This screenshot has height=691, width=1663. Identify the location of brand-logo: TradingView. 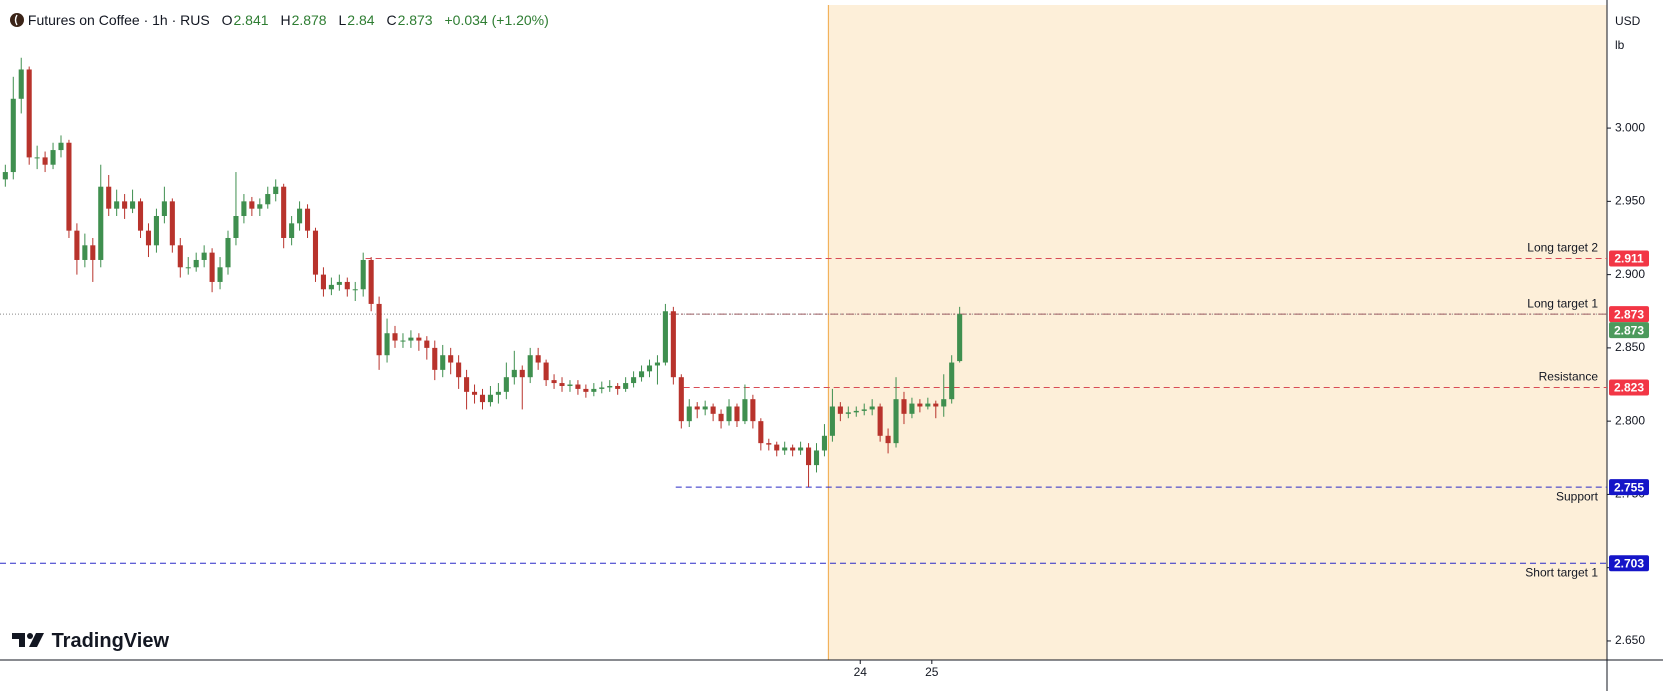
(90, 641).